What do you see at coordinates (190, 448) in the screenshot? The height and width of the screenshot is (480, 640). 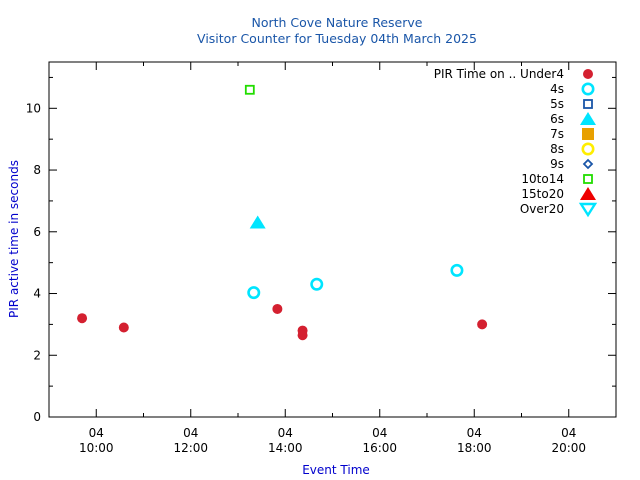 I see `x-tick-time-label: 12:00` at bounding box center [190, 448].